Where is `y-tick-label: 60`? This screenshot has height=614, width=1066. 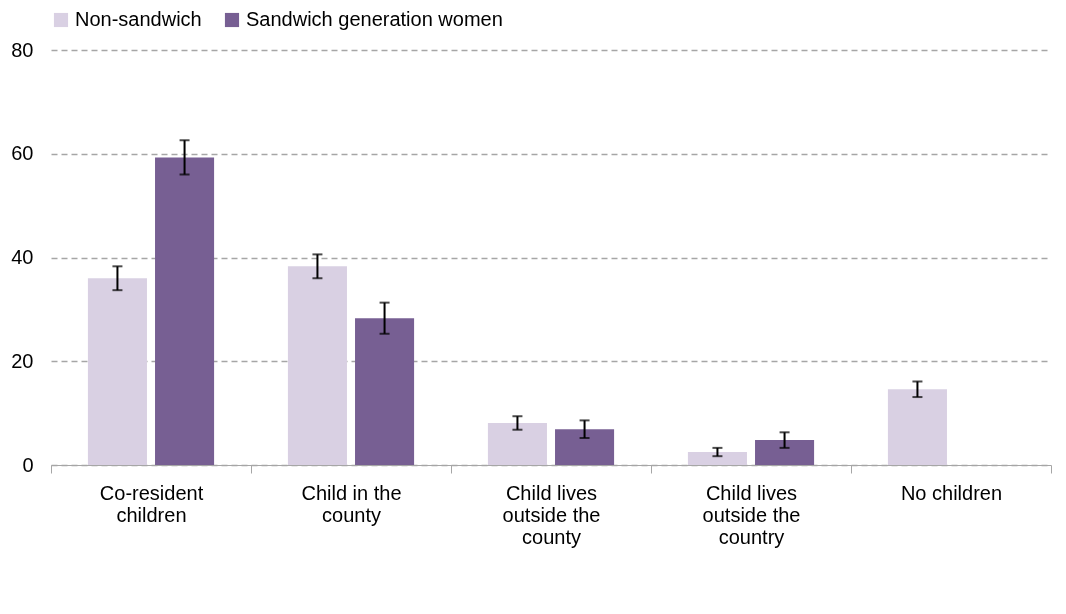 y-tick-label: 60 is located at coordinates (22, 153).